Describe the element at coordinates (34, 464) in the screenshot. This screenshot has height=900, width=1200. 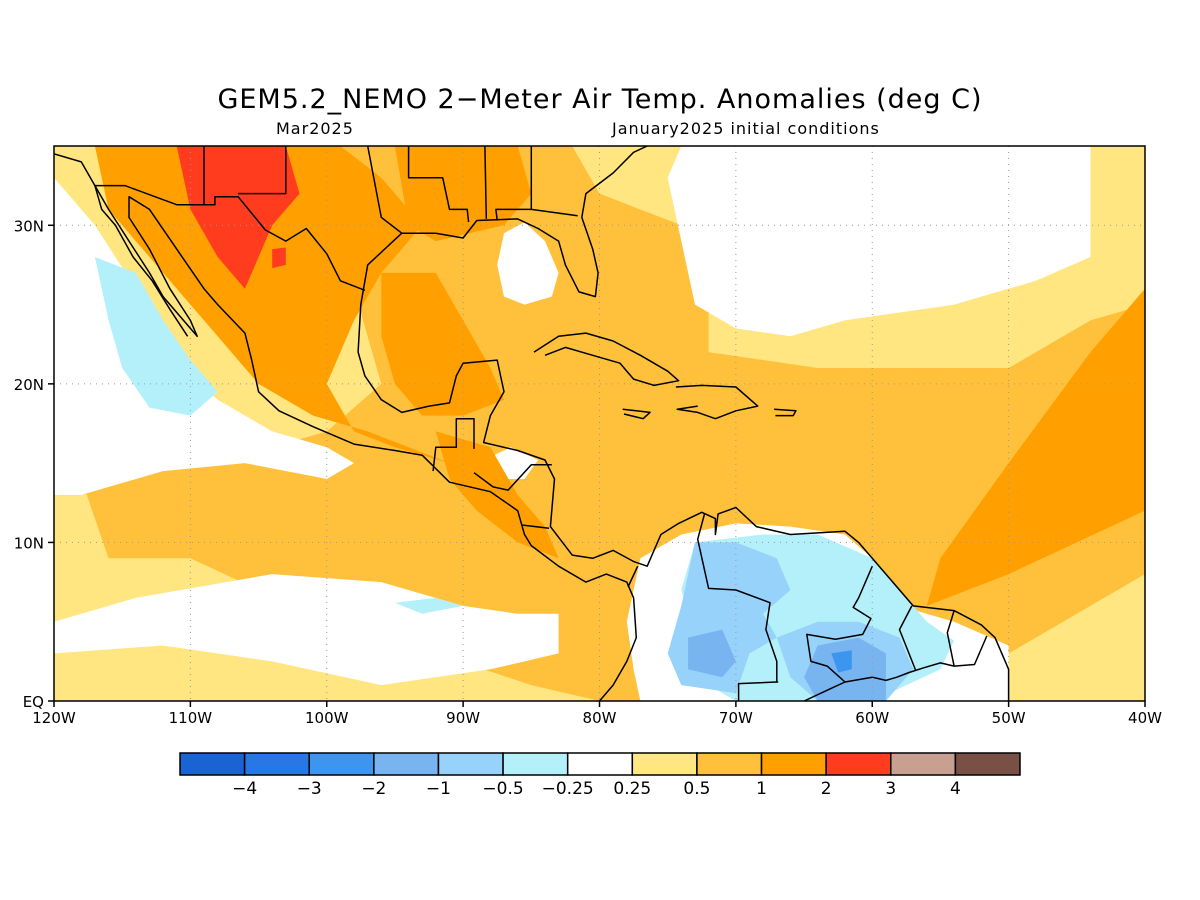
I see `latitude-axis: EQ 10N 20N 30N` at that location.